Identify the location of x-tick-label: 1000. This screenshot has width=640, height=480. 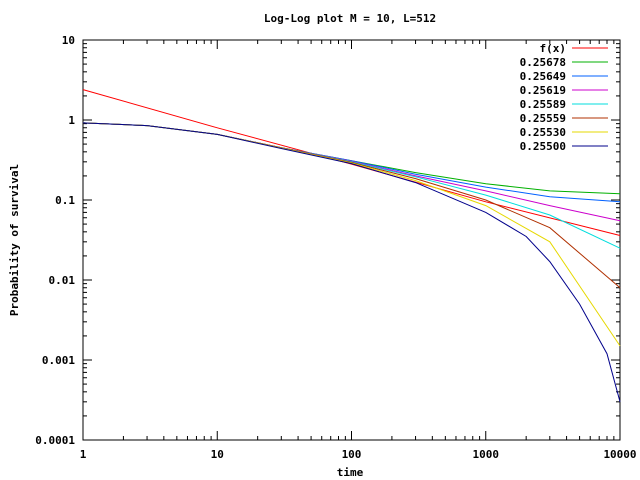
(486, 454).